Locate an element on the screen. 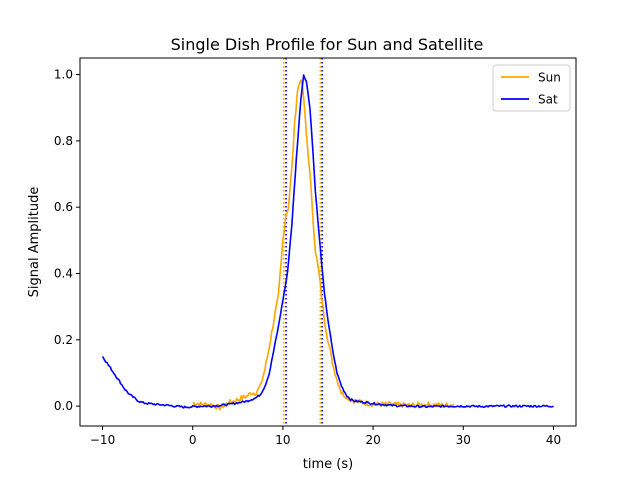 The image size is (640, 484). y-tick-label: 0.2 is located at coordinates (63, 340).